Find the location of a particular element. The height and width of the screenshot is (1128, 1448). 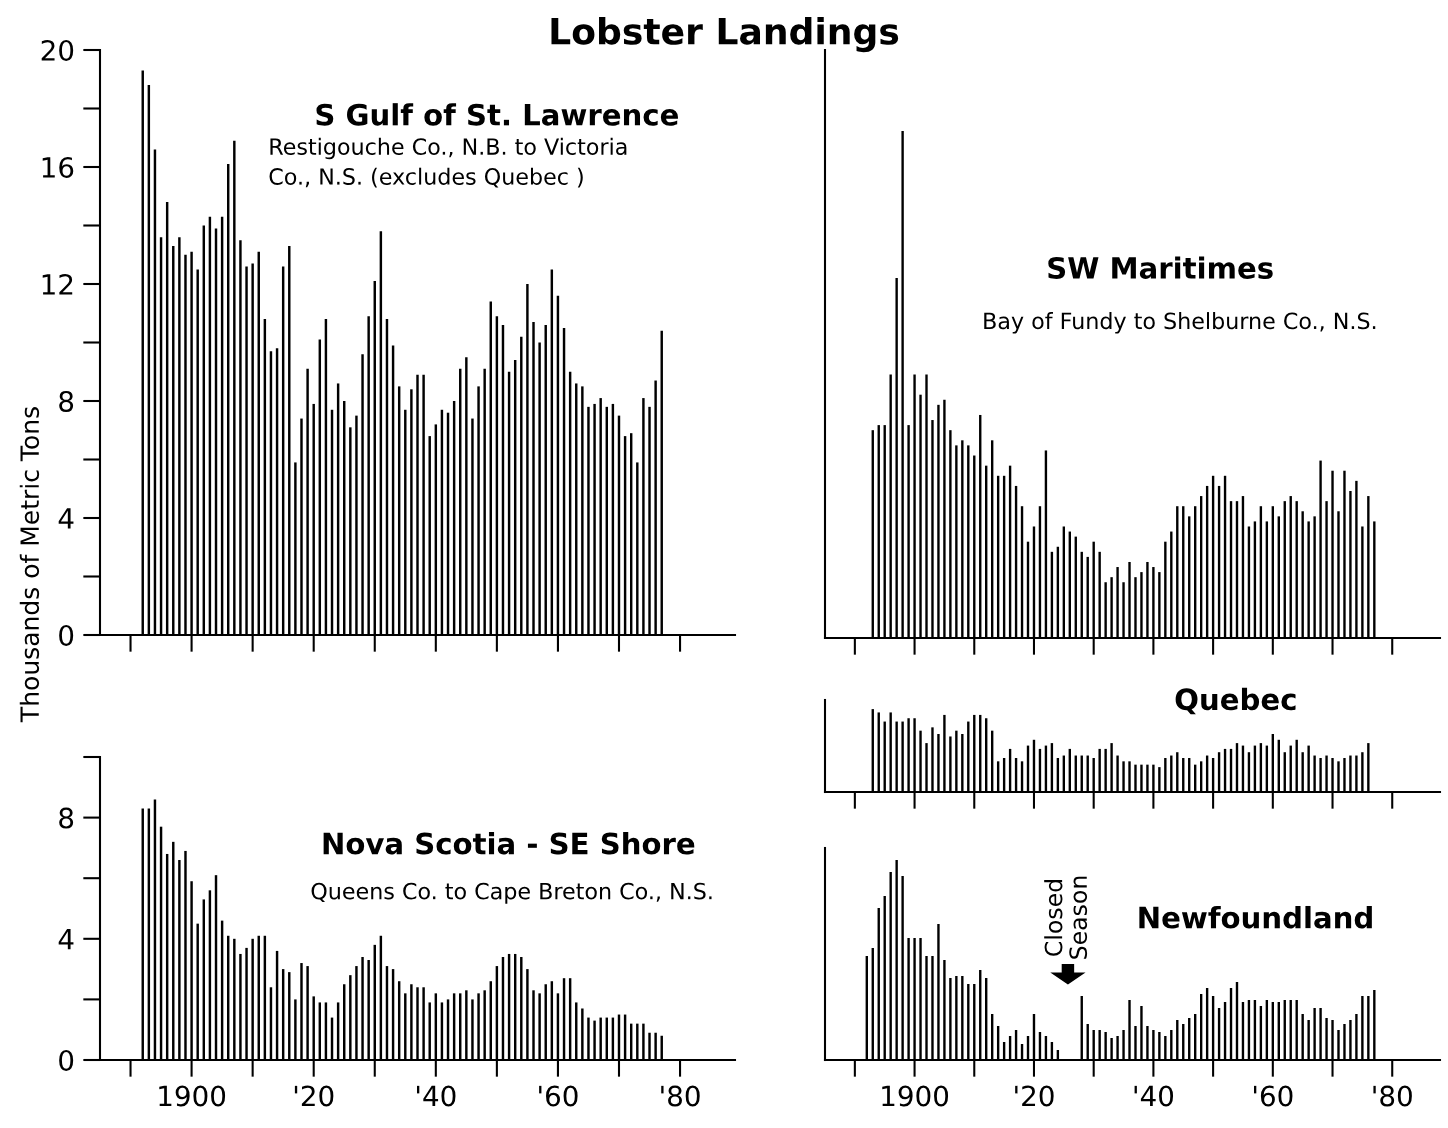

y-tick-label: 16 is located at coordinates (58, 167).